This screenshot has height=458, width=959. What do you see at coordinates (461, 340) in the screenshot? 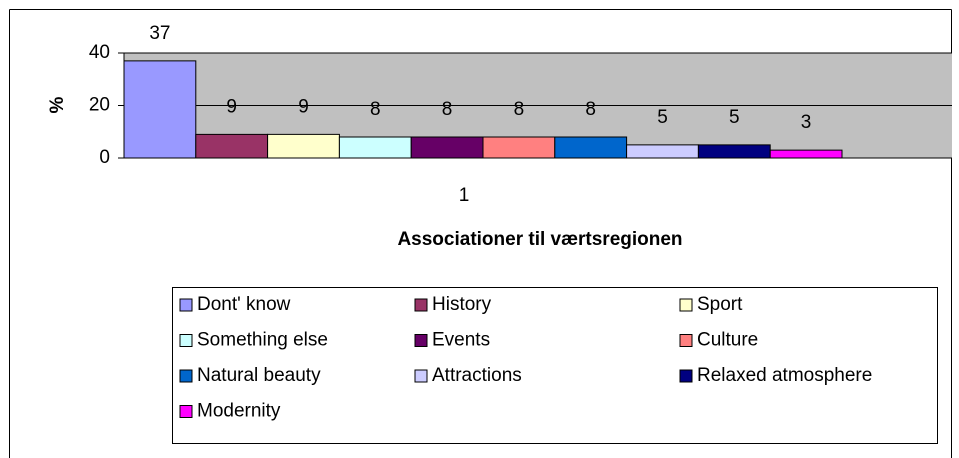
I see `legend-label: Events` at bounding box center [461, 340].